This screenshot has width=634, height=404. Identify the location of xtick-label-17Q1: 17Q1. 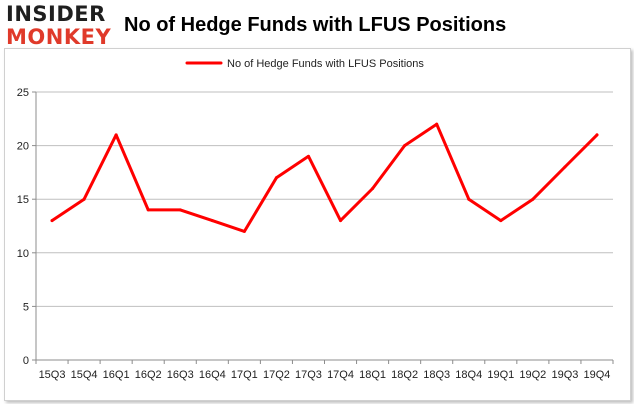
(244, 375).